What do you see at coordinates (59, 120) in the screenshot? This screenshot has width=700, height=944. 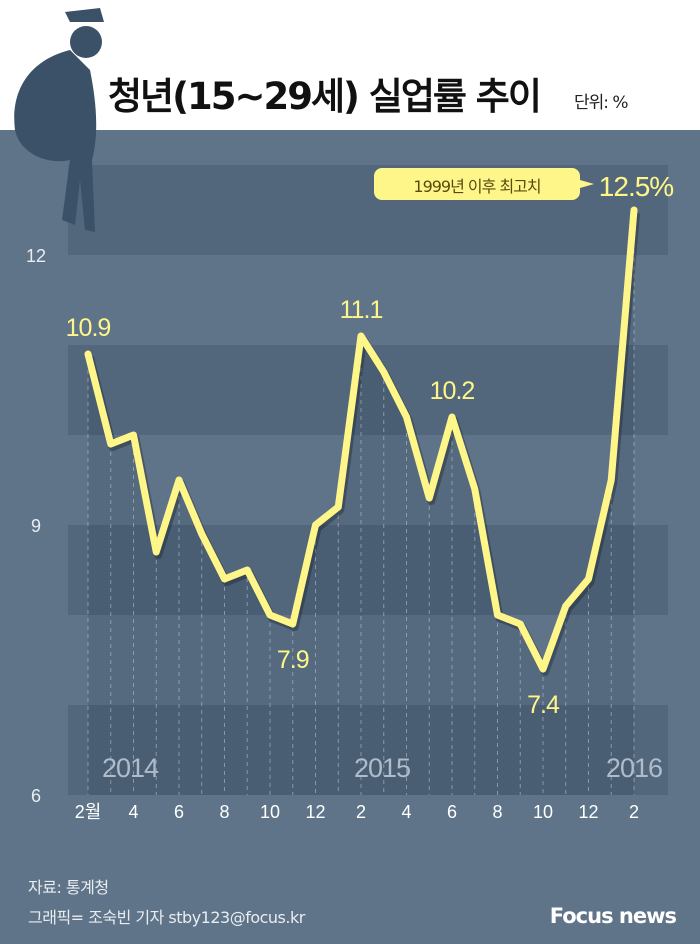 I see `student-silhouette-icon` at bounding box center [59, 120].